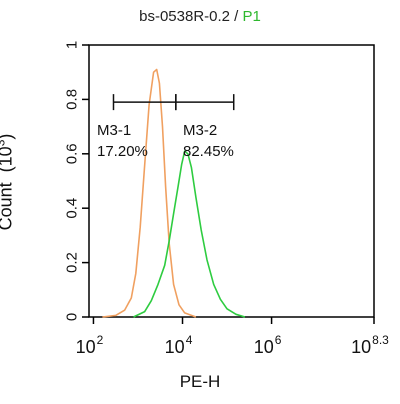 Image resolution: width=400 pixels, height=404 pixels. I want to click on sample-name: bs-0538R-0.2, so click(184, 16).